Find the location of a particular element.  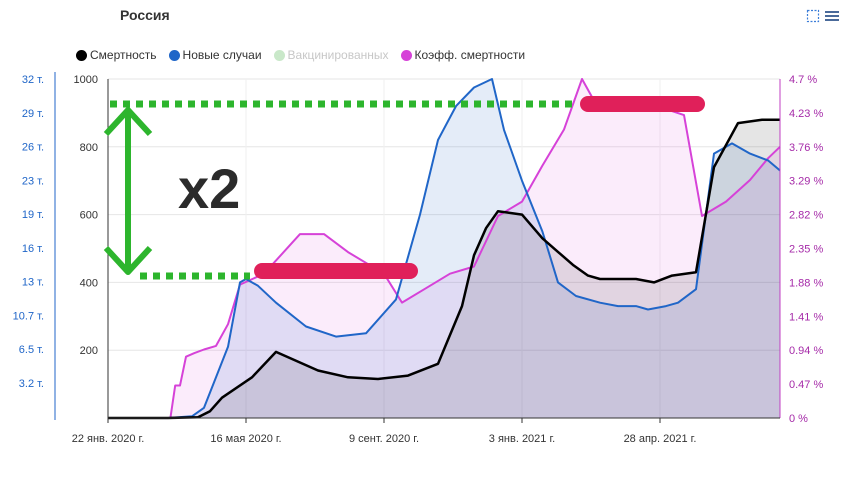

y-tick-label-right: 2.82 % is located at coordinates (806, 216).